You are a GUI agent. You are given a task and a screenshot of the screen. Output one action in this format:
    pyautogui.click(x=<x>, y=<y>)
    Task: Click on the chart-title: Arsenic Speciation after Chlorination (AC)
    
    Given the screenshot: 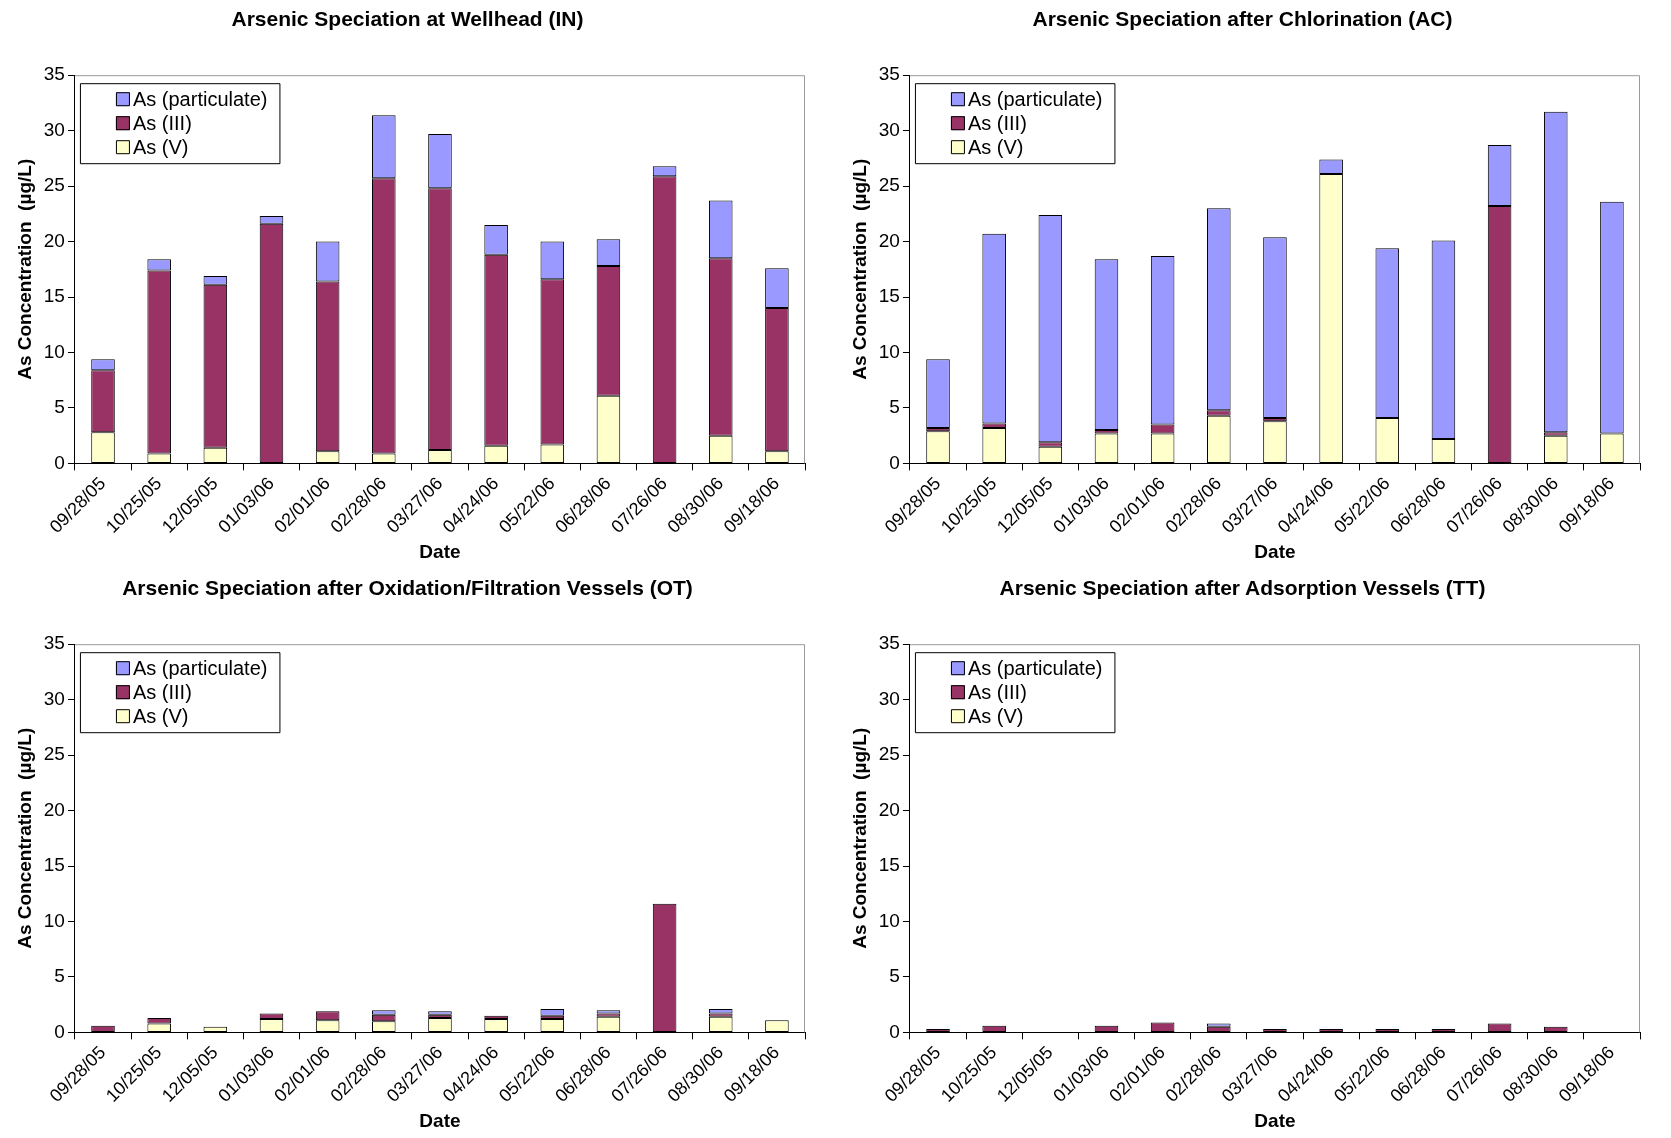 What is the action you would take?
    pyautogui.click(x=1242, y=19)
    